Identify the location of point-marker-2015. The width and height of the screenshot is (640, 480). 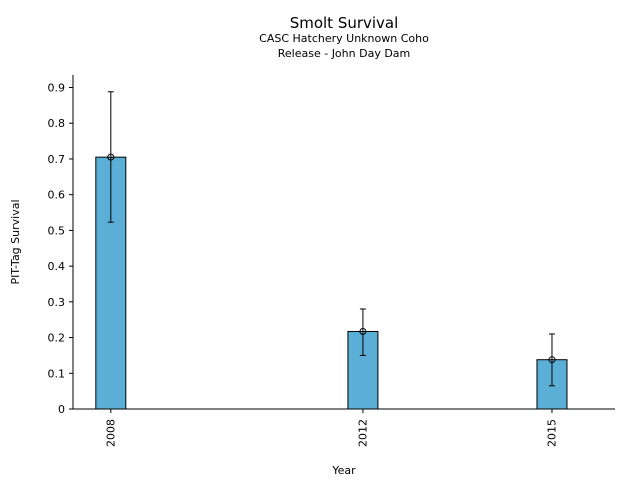
(552, 360).